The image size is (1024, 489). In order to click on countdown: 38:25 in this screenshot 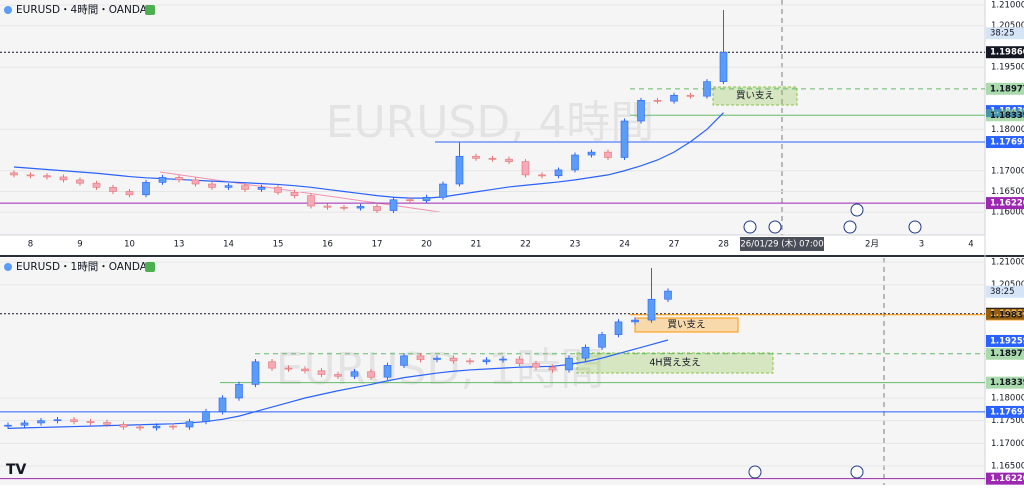, I will do `click(1002, 34)`.